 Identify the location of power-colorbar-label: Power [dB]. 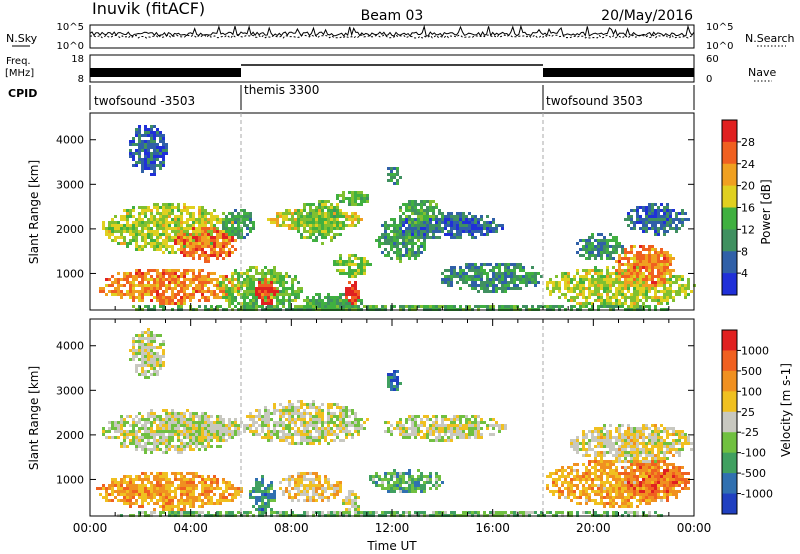
(766, 211).